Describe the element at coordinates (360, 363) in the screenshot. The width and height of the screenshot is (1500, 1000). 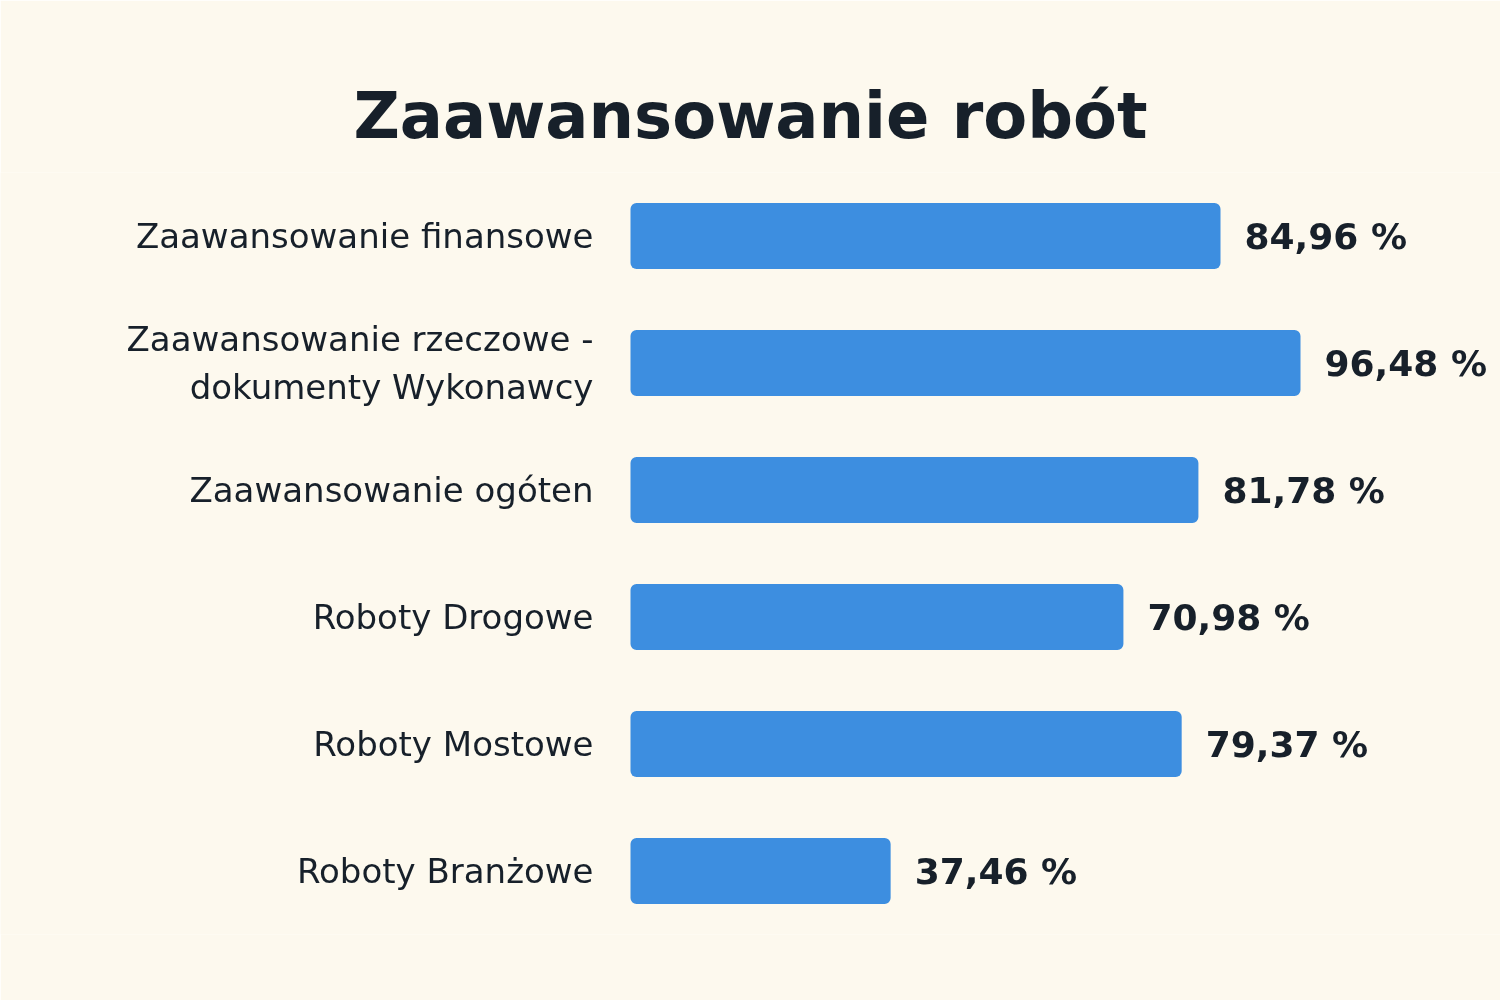
I see `y-tick-label: Zaawansowanie rzeczowe - dokumenty Wykonawcy` at that location.